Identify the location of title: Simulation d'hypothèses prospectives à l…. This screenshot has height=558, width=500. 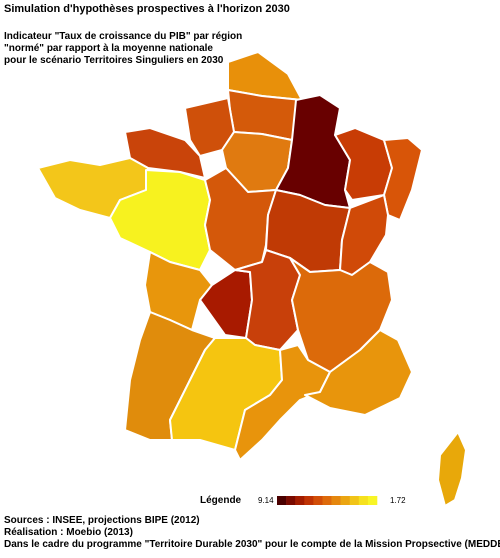
(147, 9).